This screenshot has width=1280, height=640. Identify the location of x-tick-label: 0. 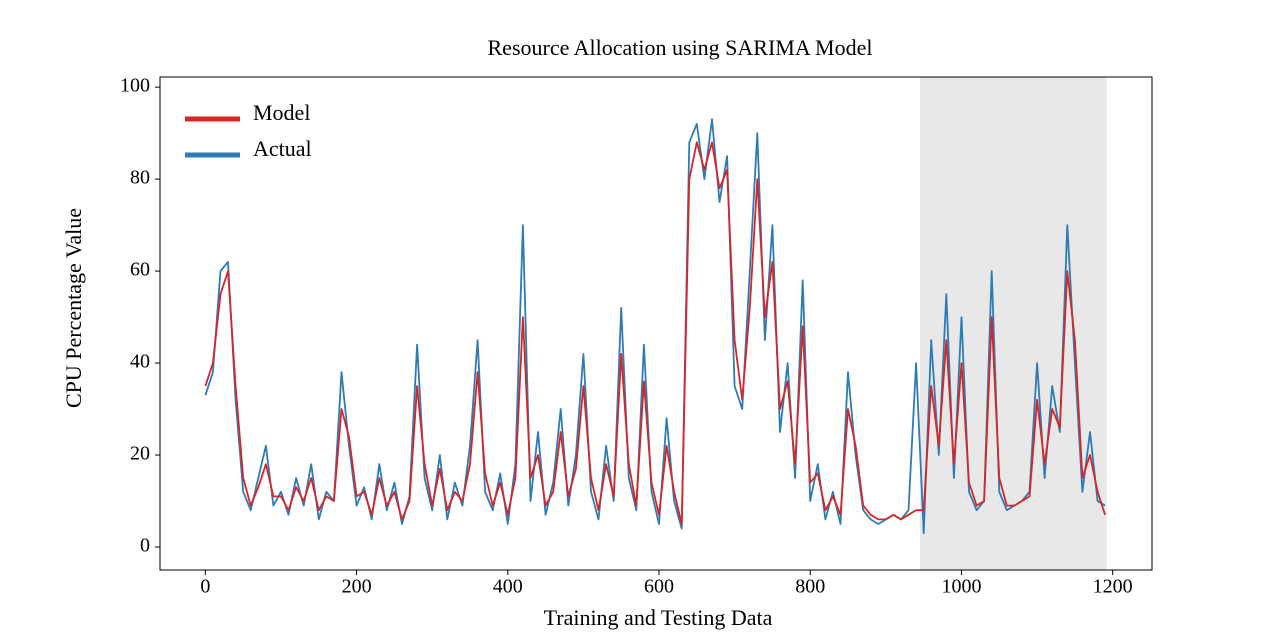
(205, 587).